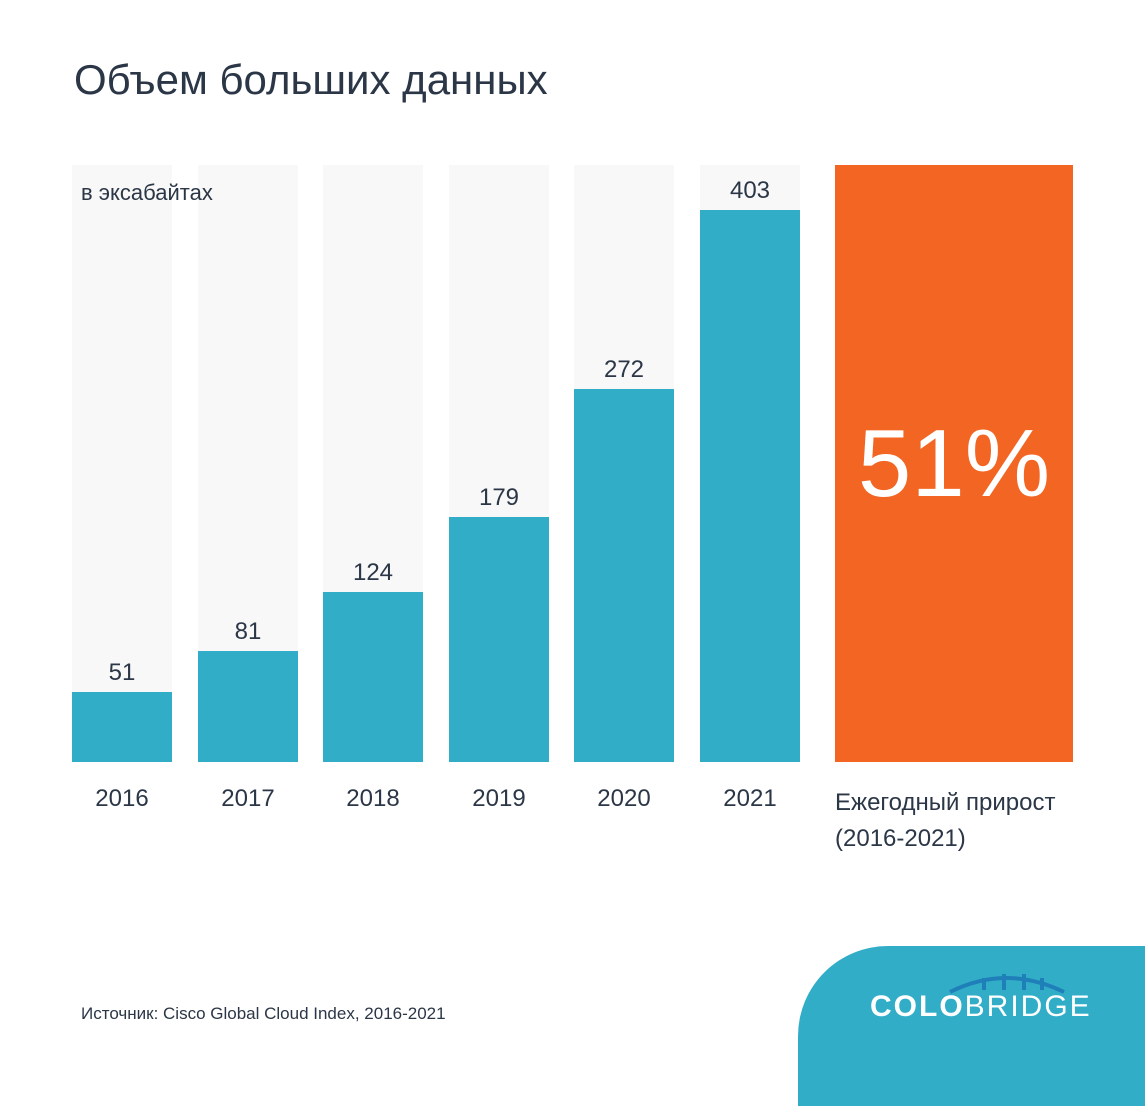 This screenshot has width=1145, height=1106. What do you see at coordinates (624, 370) in the screenshot?
I see `value-label: 272` at bounding box center [624, 370].